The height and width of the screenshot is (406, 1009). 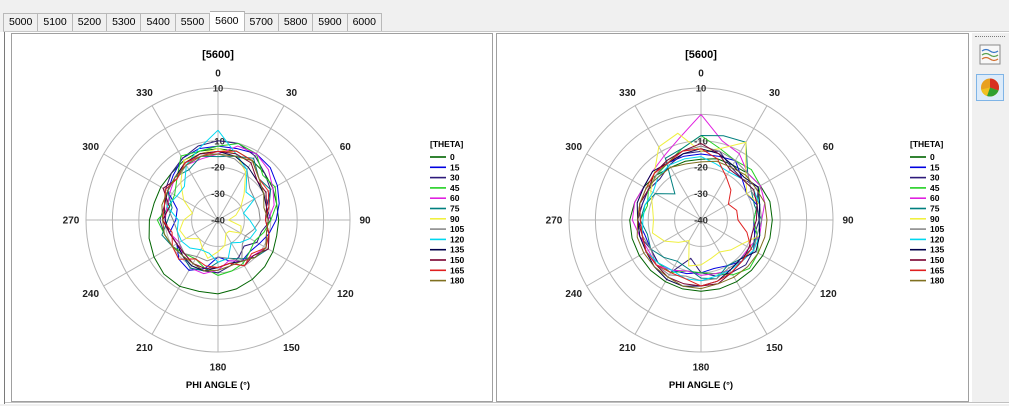 I want to click on chart-toolbar, so click(x=990, y=217).